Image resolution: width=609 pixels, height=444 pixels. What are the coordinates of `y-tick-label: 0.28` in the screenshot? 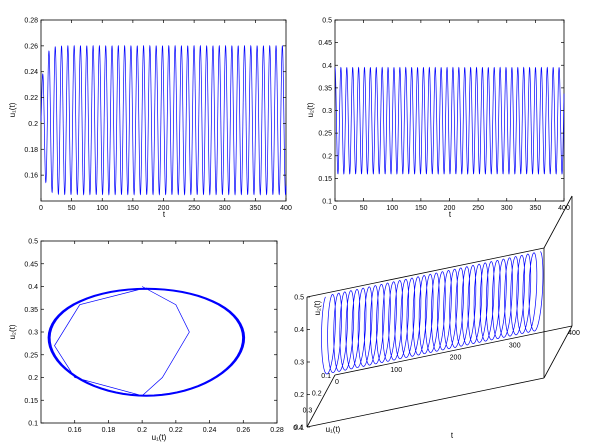 It's located at (31, 21).